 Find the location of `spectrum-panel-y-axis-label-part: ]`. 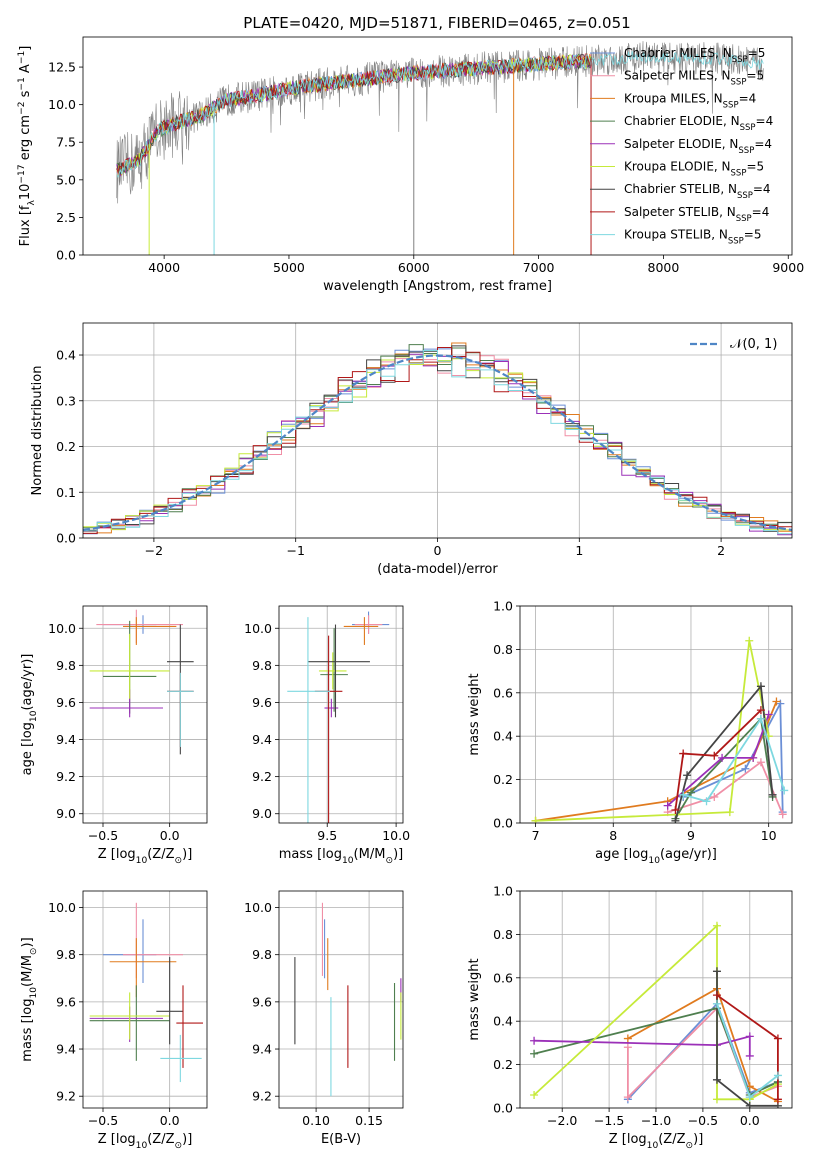

spectrum-panel-y-axis-label-part: ] is located at coordinates (25, 48).